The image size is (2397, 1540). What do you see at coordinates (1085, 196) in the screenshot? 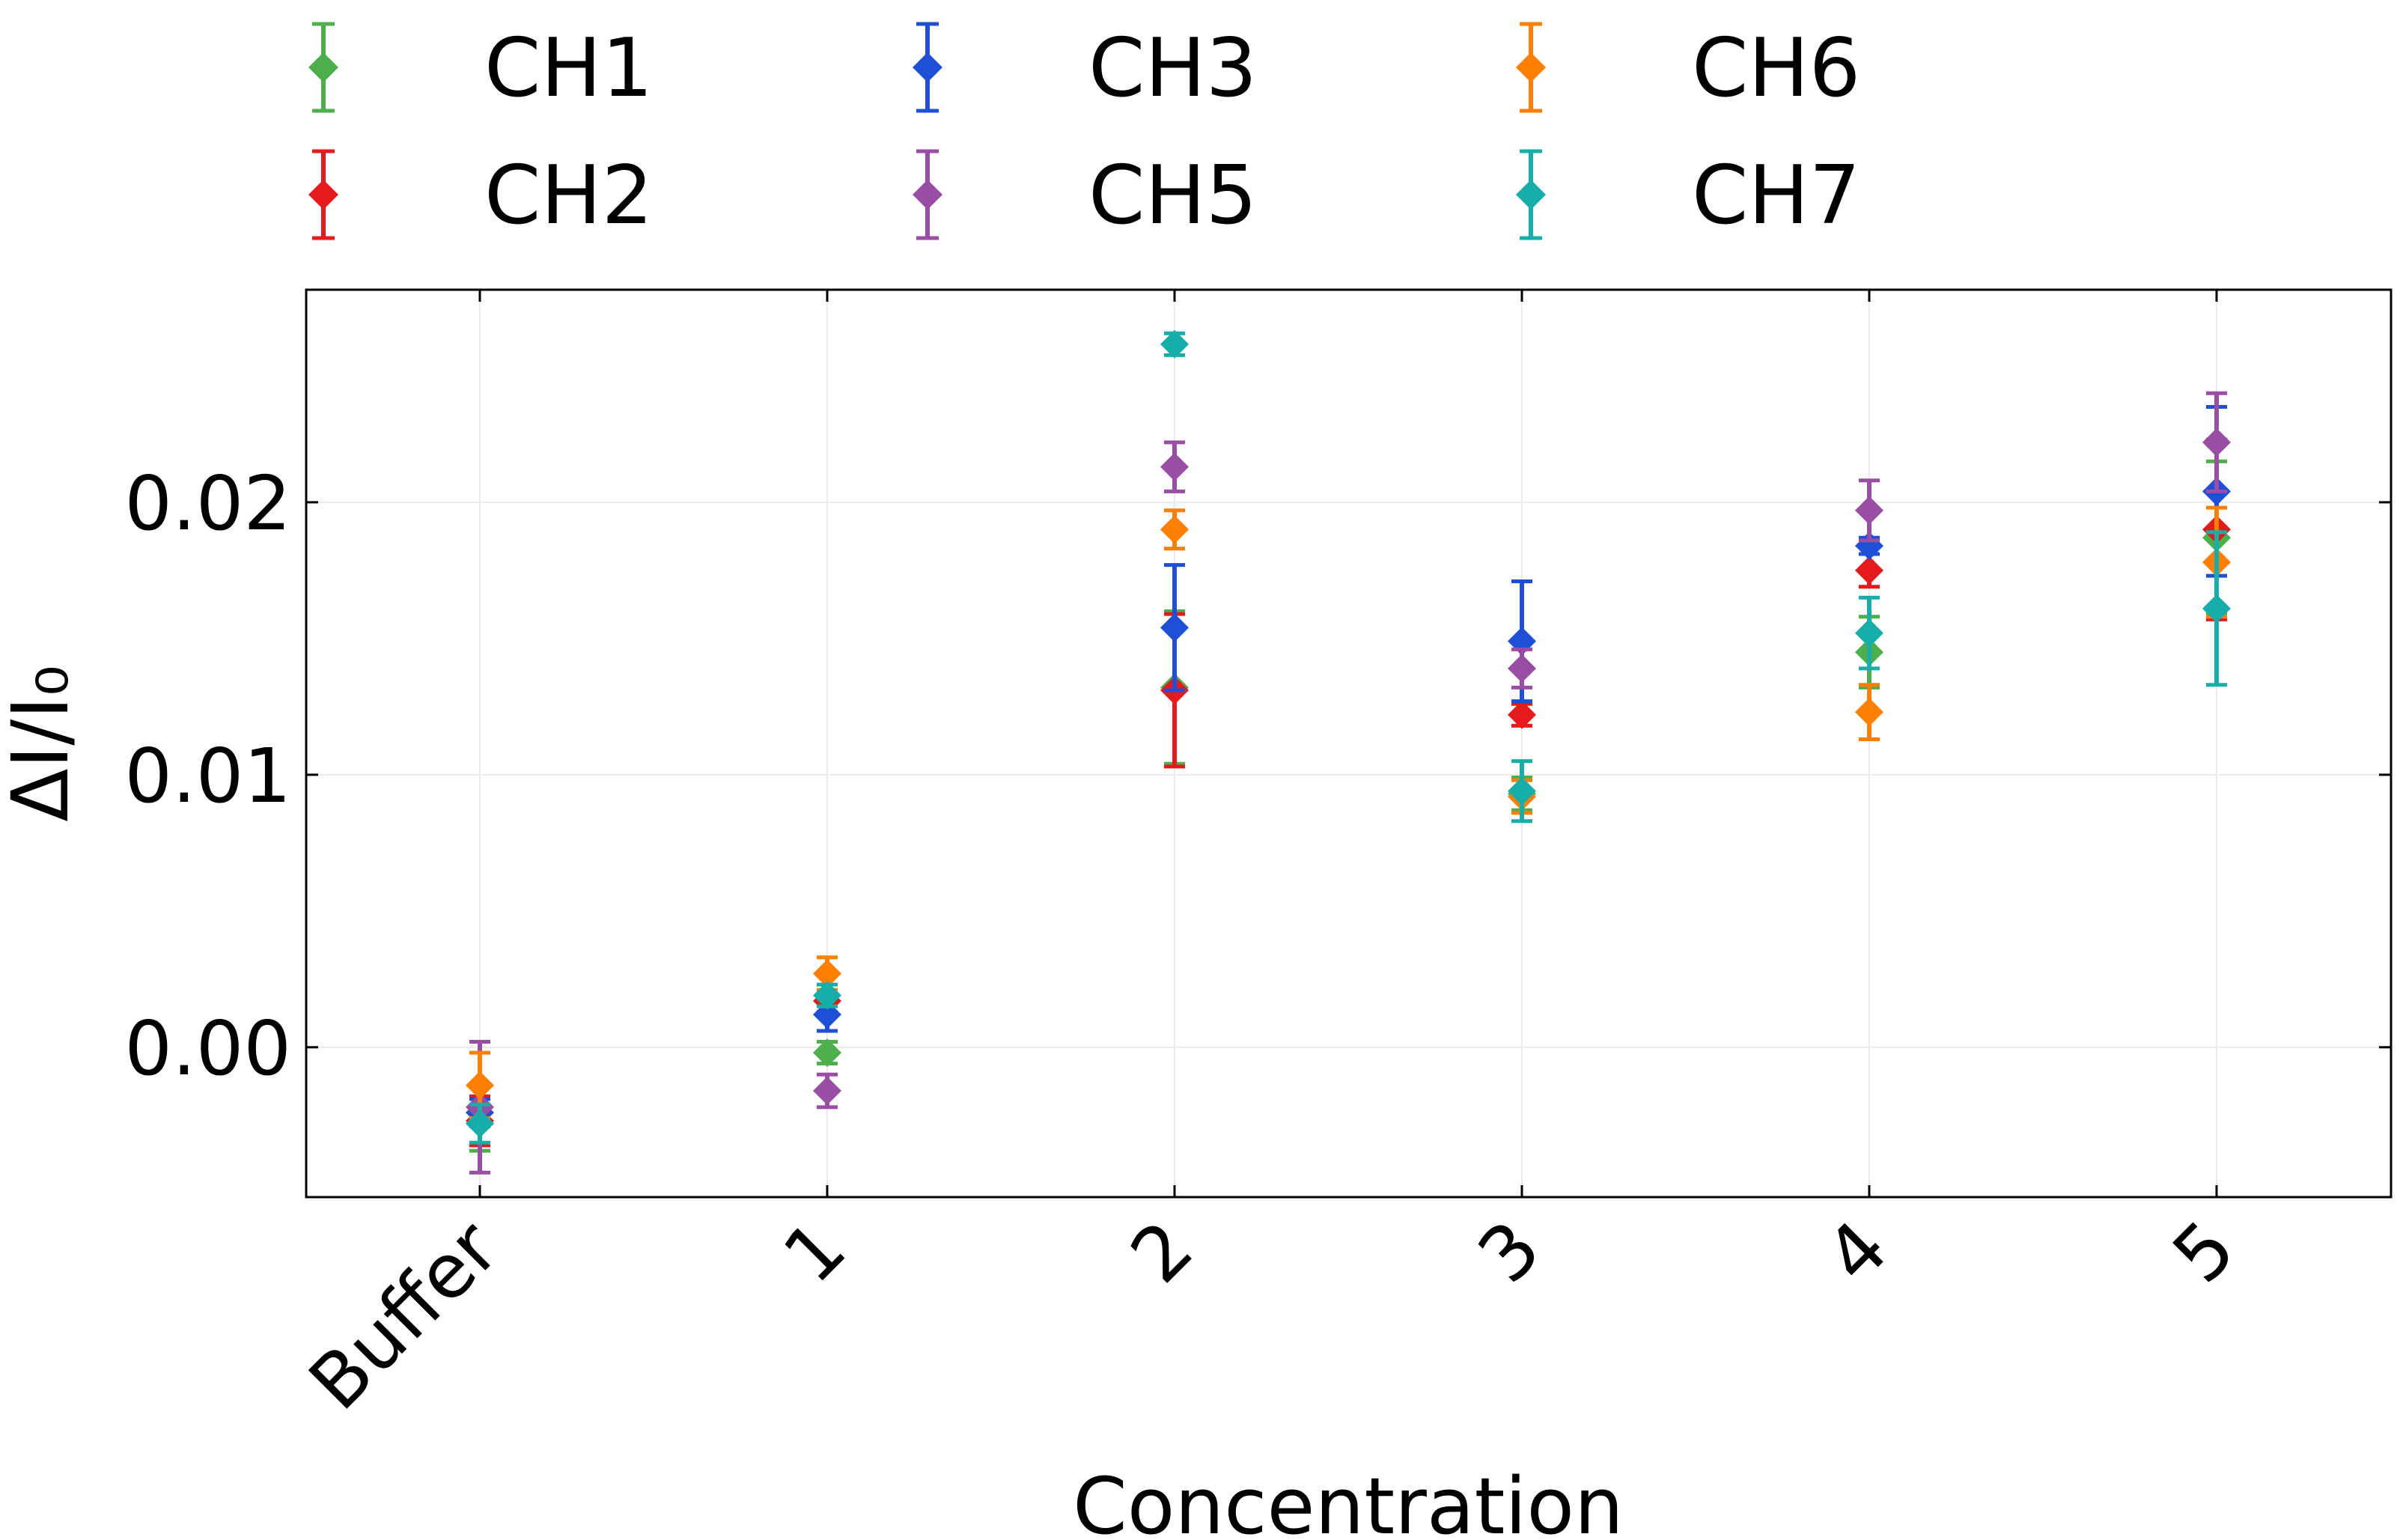
I see `legend-item-ch5: CH5` at bounding box center [1085, 196].